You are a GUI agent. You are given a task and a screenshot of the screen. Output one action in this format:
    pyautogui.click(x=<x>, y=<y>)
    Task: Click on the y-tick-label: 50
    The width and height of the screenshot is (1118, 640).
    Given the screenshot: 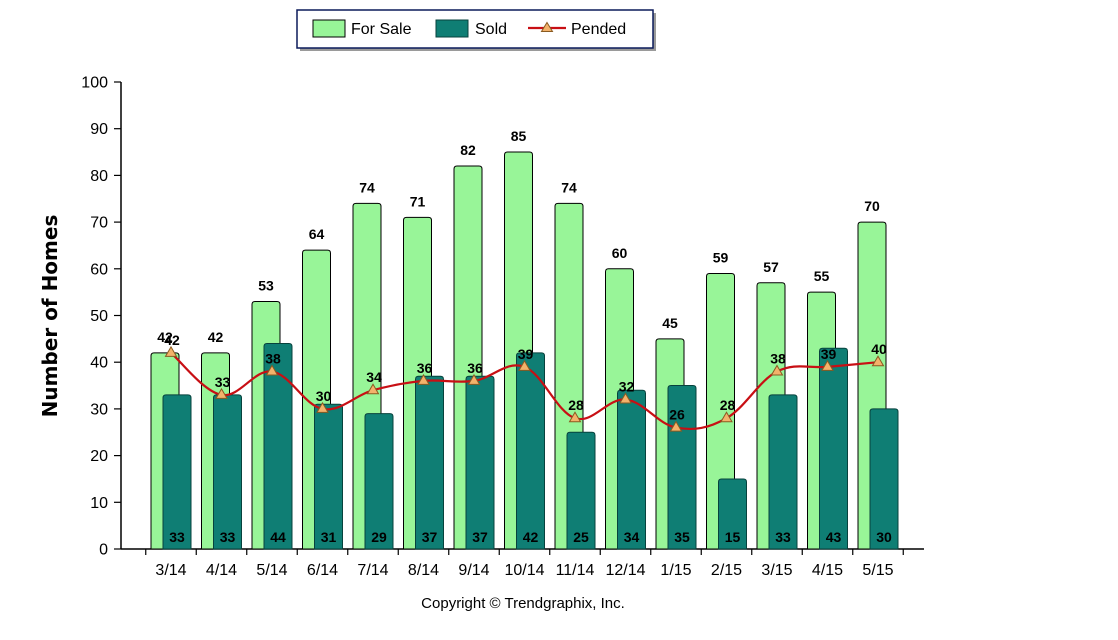 What is the action you would take?
    pyautogui.click(x=99, y=316)
    